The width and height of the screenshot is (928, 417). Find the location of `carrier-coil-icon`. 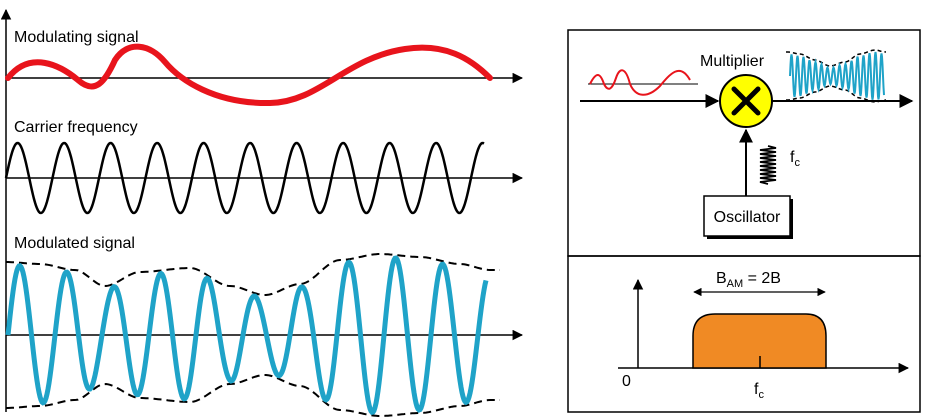

carrier-coil-icon is located at coordinates (768, 165).